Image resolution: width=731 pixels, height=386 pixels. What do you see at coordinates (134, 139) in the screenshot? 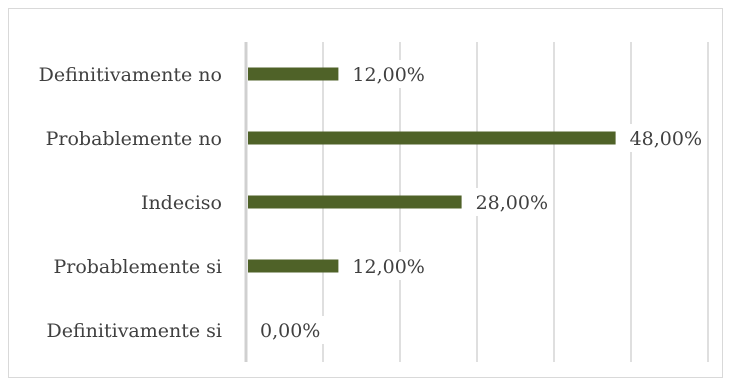
I see `category-label: Probablemente no` at bounding box center [134, 139].